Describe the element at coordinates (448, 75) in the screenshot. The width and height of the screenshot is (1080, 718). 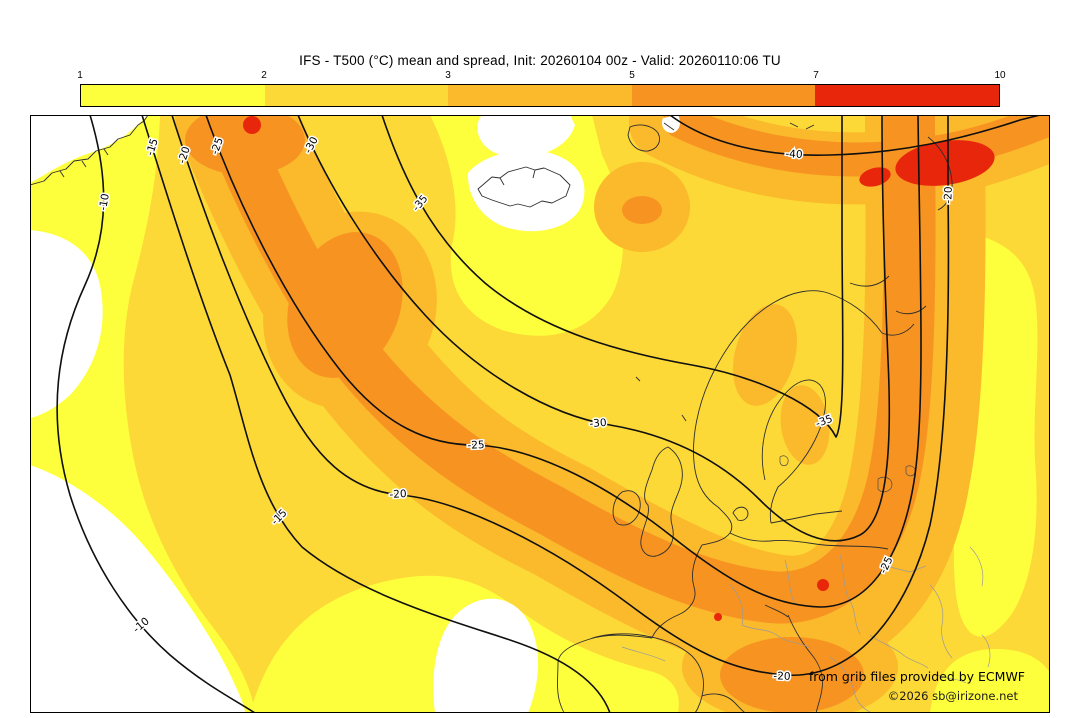
I see `colorbar-tick-3: 3` at that location.